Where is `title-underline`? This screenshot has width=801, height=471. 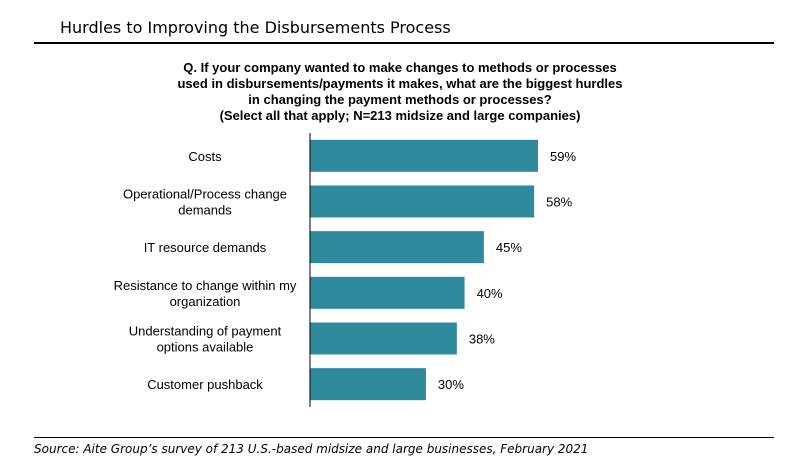
title-underline is located at coordinates (404, 43).